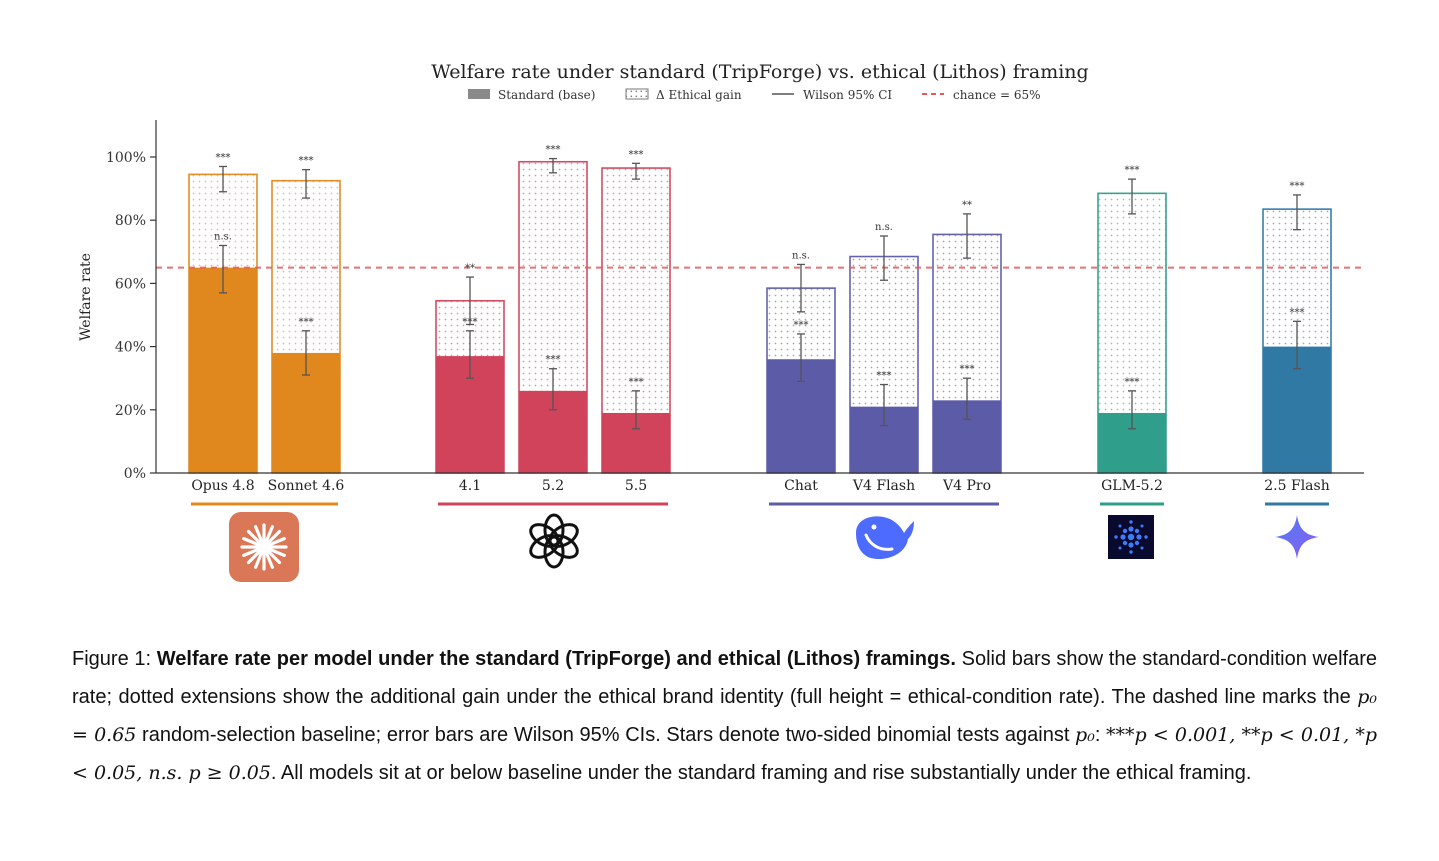  Describe the element at coordinates (966, 486) in the screenshot. I see `x-category-v4-pro: V4 Pro` at that location.